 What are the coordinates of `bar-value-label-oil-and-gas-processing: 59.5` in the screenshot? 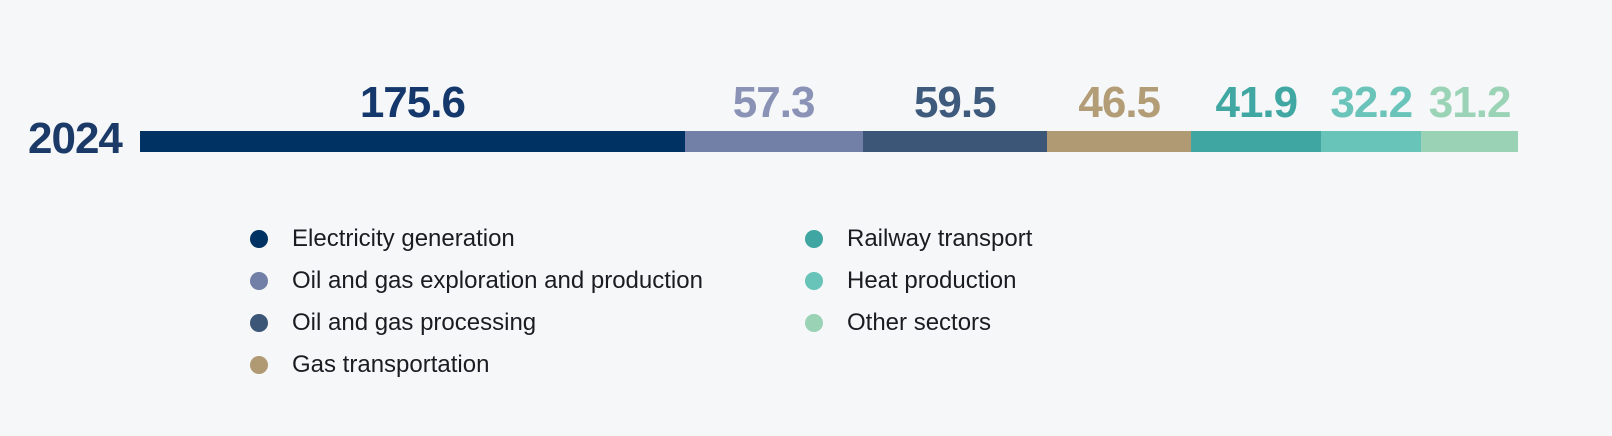 It's located at (955, 102).